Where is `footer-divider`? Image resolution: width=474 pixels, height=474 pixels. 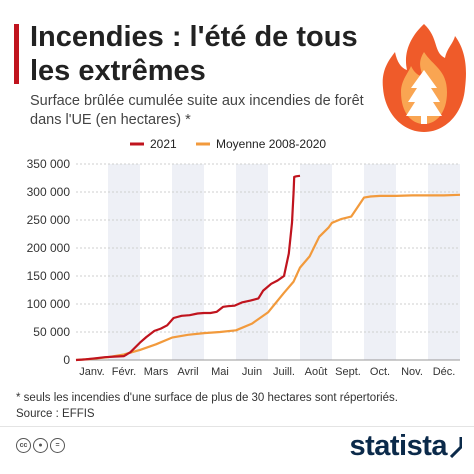
footer-divider is located at coordinates (237, 426).